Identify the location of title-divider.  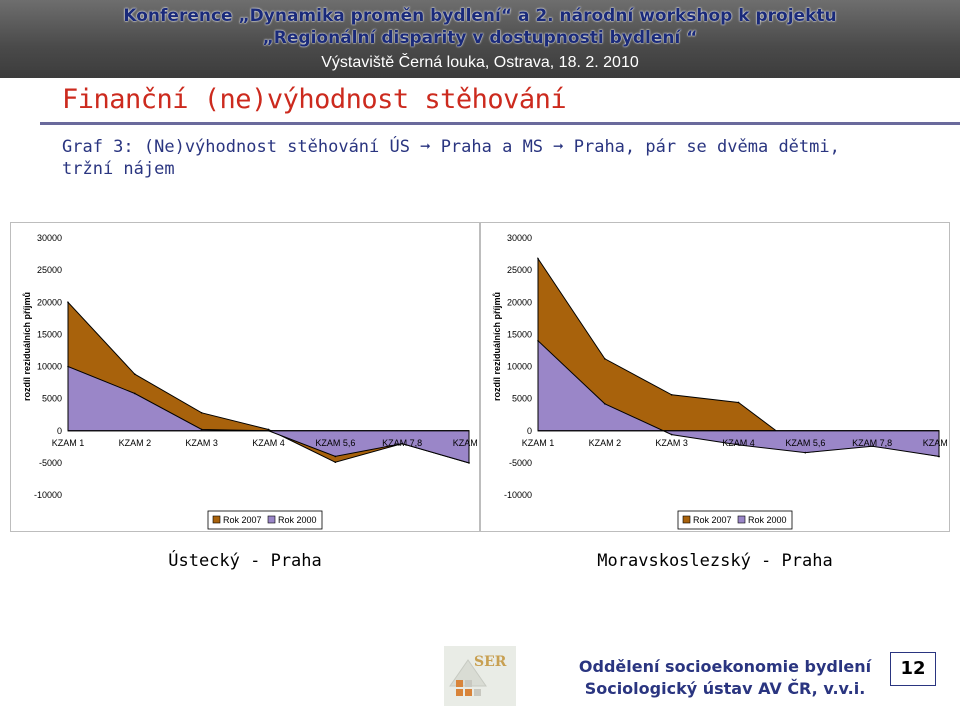
(500, 123).